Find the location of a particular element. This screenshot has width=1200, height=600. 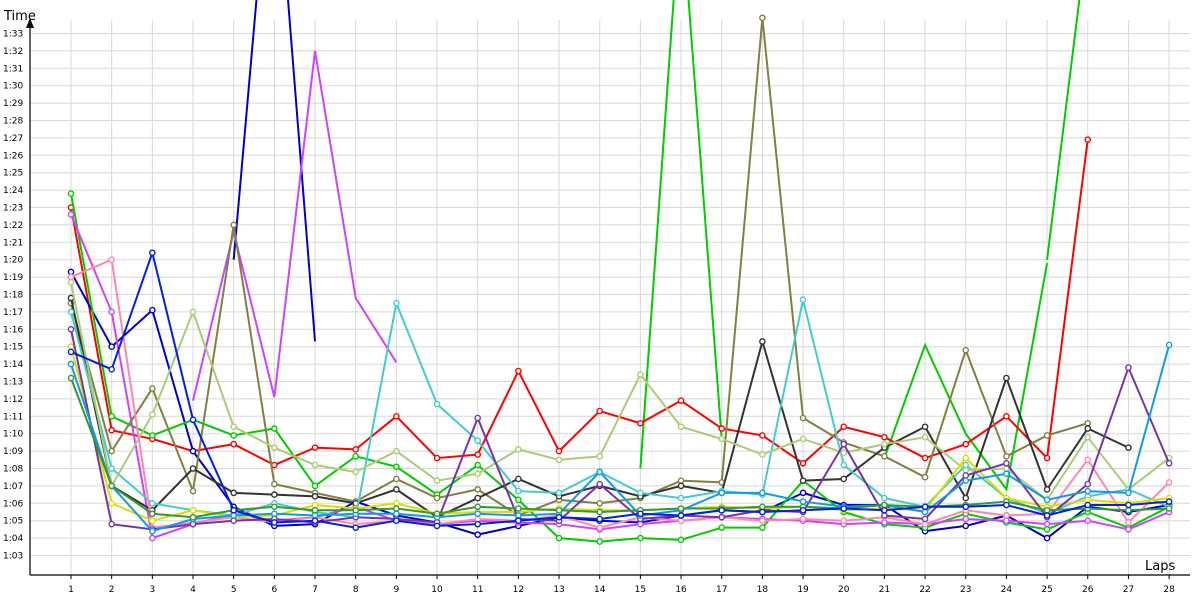

x-tick-label: 22 is located at coordinates (924, 590).